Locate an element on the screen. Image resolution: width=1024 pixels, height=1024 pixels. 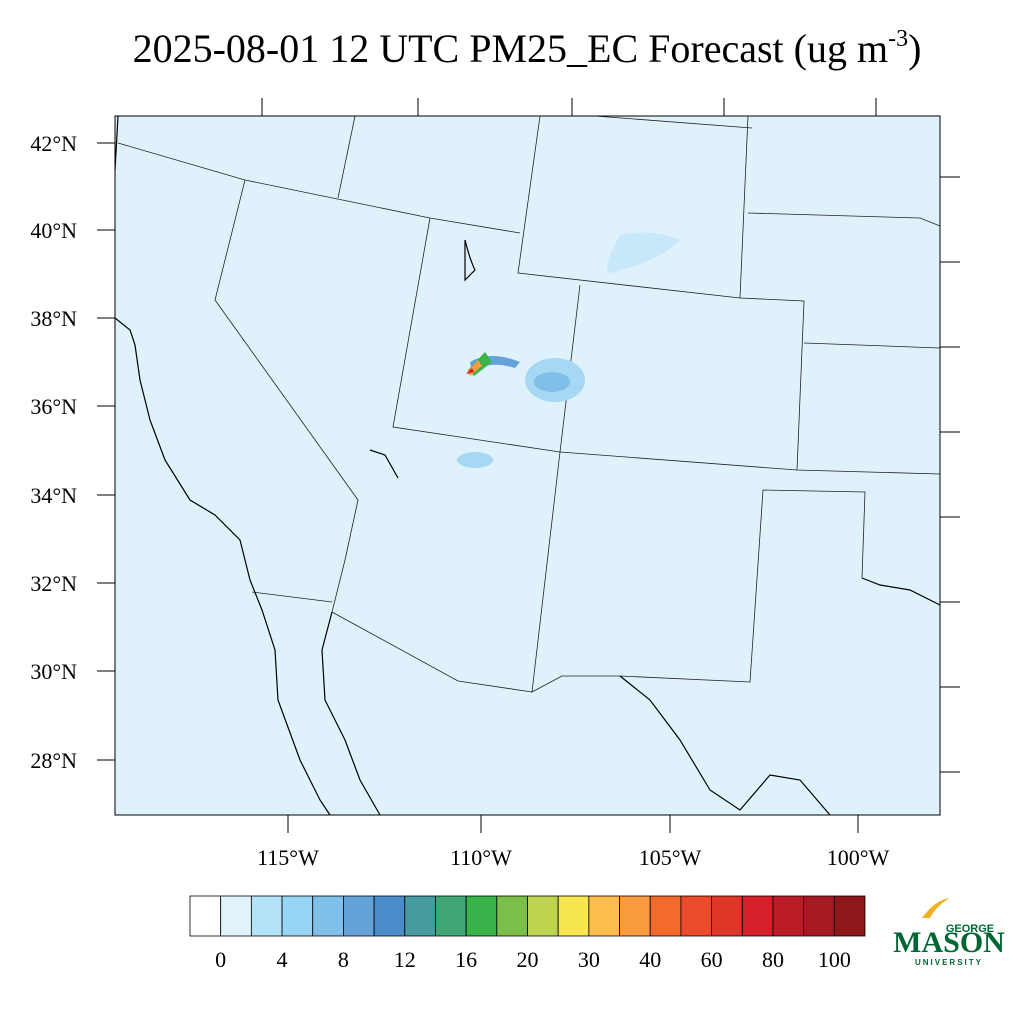
lat-label: 40°N is located at coordinates (53, 230).